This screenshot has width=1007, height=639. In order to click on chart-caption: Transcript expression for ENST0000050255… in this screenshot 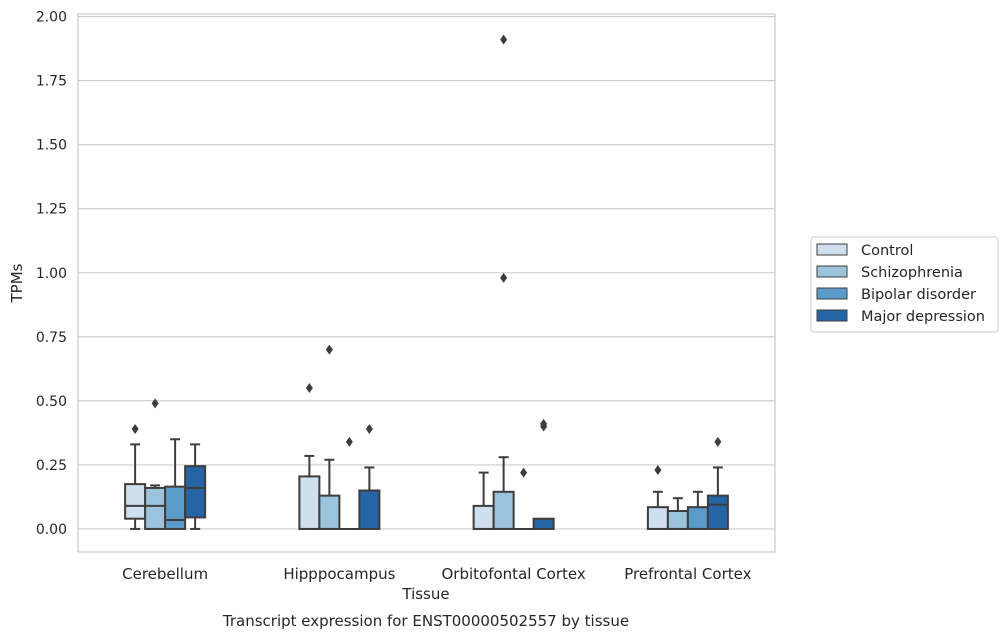, I will do `click(425, 621)`.